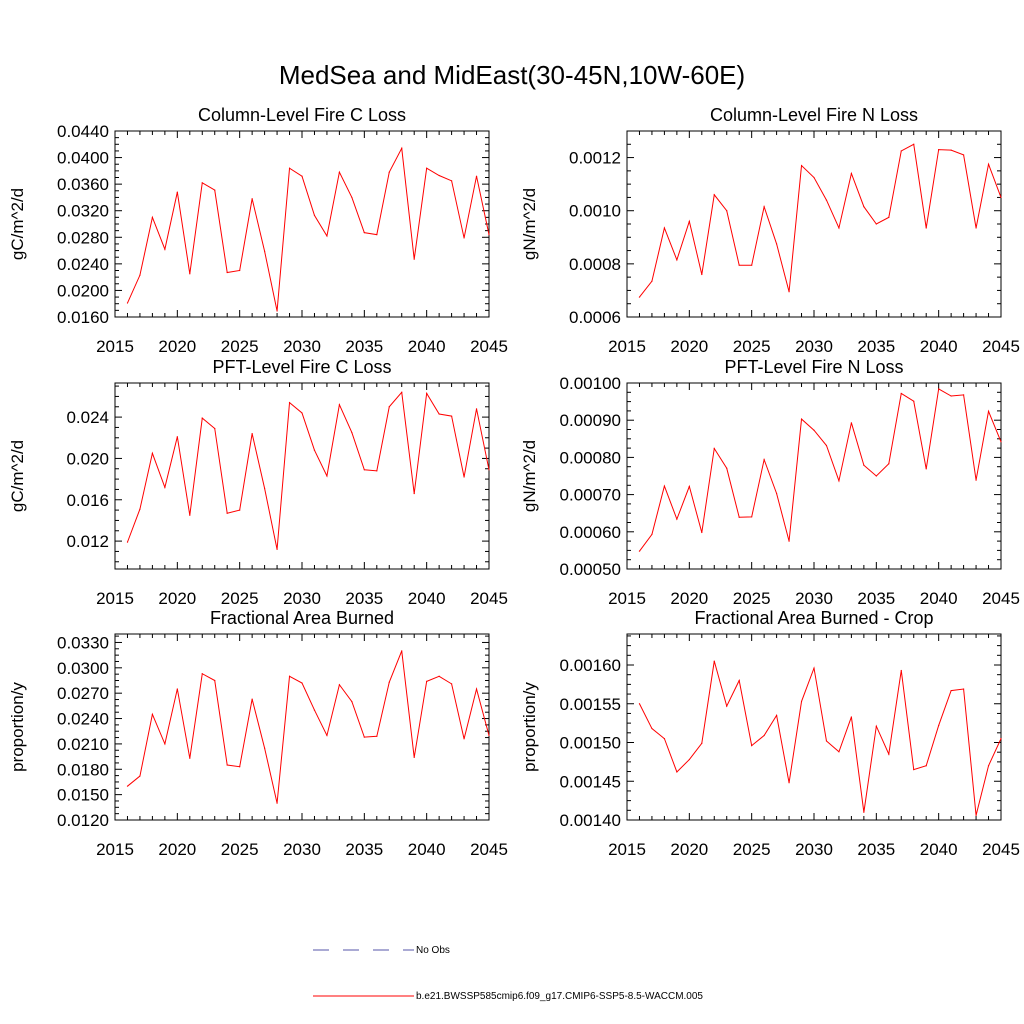 This screenshot has width=1024, height=1024. I want to click on y-tick-label: 0.00080, so click(590, 457).